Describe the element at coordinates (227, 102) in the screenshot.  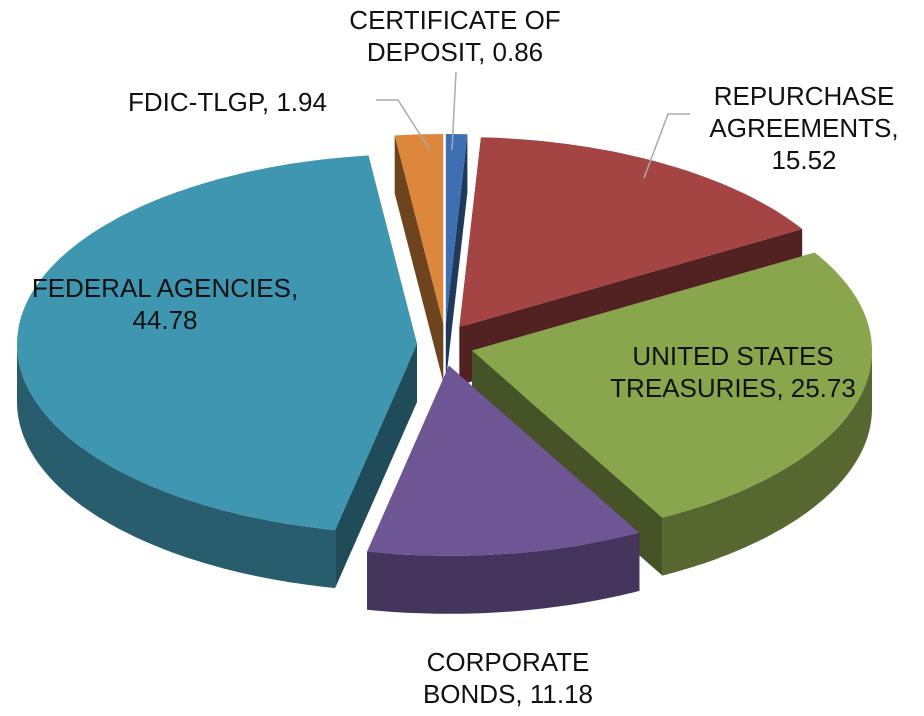
I see `data-label: FDIC-TLGP, 1.94` at that location.